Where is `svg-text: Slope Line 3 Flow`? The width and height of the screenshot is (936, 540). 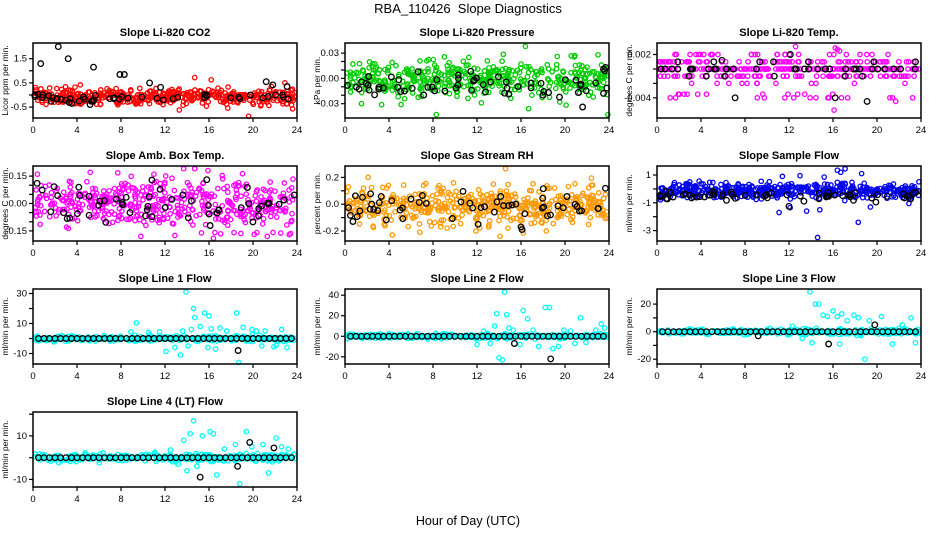
svg-text: Slope Line 3 Flow is located at coordinates (789, 279).